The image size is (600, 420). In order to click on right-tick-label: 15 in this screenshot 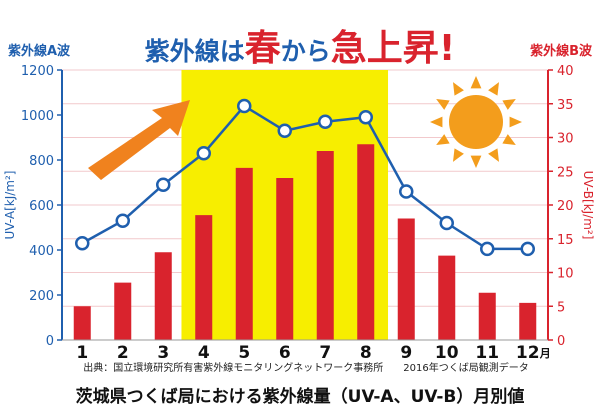, I will do `click(565, 240)`.